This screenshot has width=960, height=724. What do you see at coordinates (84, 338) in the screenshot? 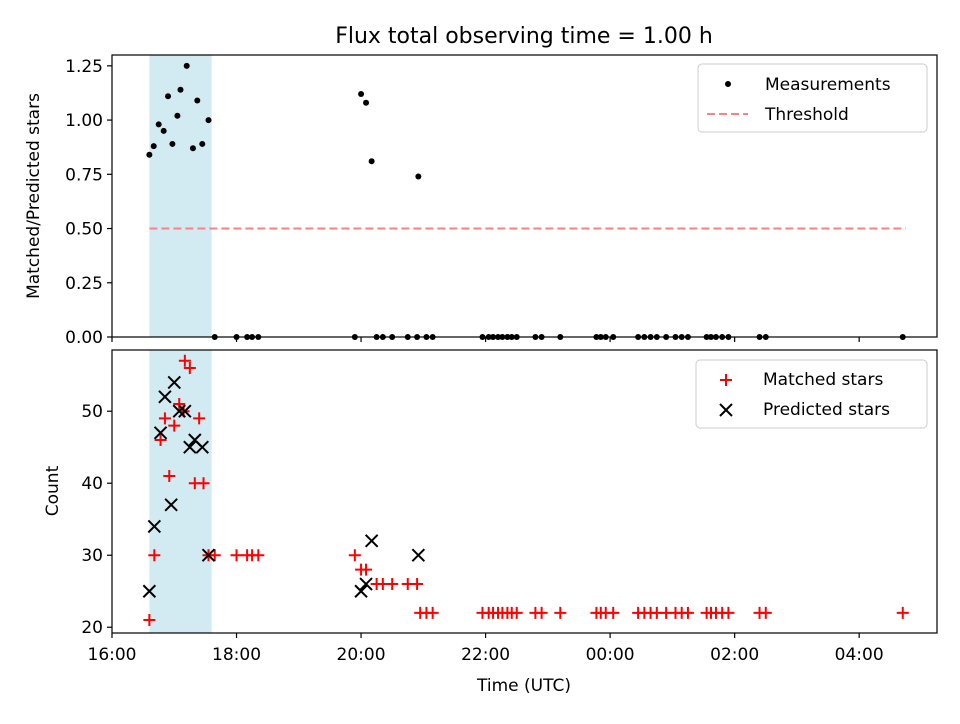
I see `ratio-y-tick-label: 0.00` at bounding box center [84, 338].